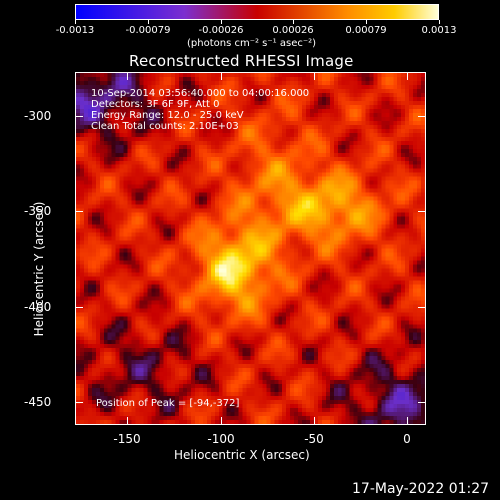  Describe the element at coordinates (314, 439) in the screenshot. I see `x-tick-label: -50` at that location.